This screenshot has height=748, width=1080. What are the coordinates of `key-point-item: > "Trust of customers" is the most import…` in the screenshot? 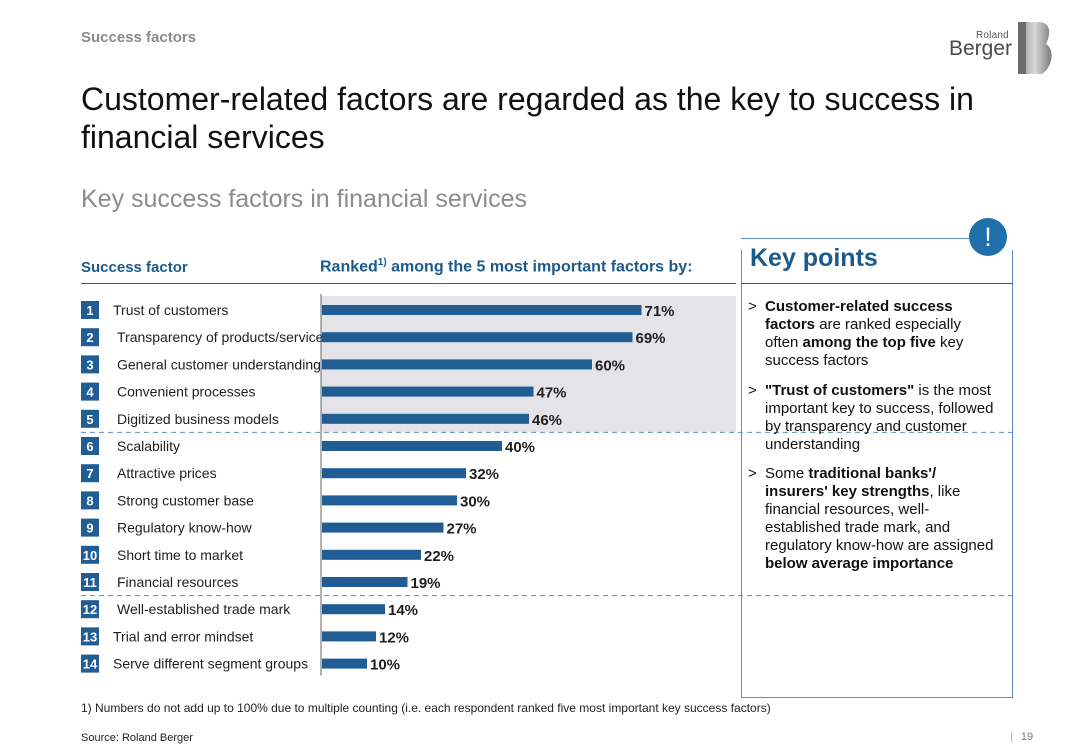 It's located at (872, 418).